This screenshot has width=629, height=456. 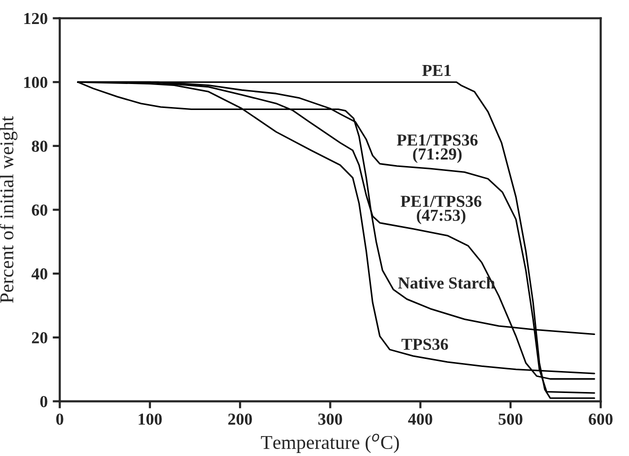 I want to click on x-tick-label: 400, so click(x=420, y=419).